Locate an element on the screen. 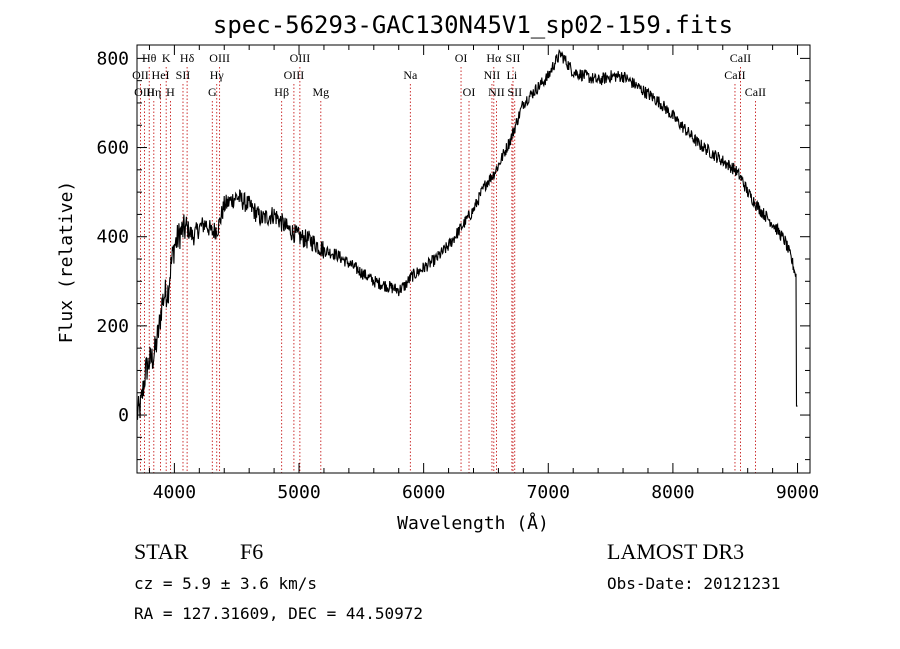 The height and width of the screenshot is (649, 900). ra-dec: RA = 127.31609, DEC = 44.50972 is located at coordinates (278, 613).